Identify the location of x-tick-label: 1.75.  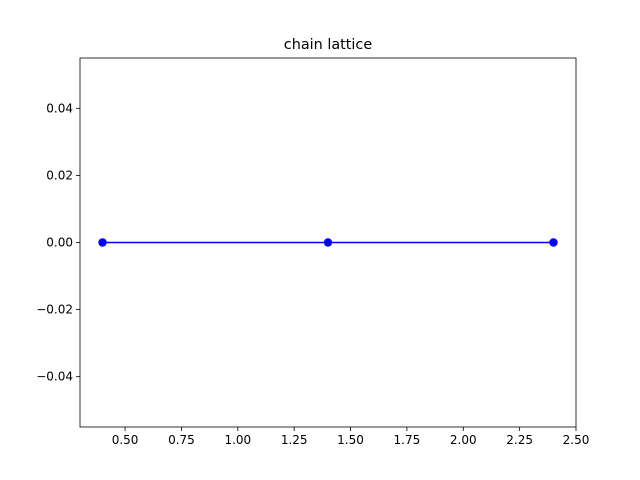
(407, 440).